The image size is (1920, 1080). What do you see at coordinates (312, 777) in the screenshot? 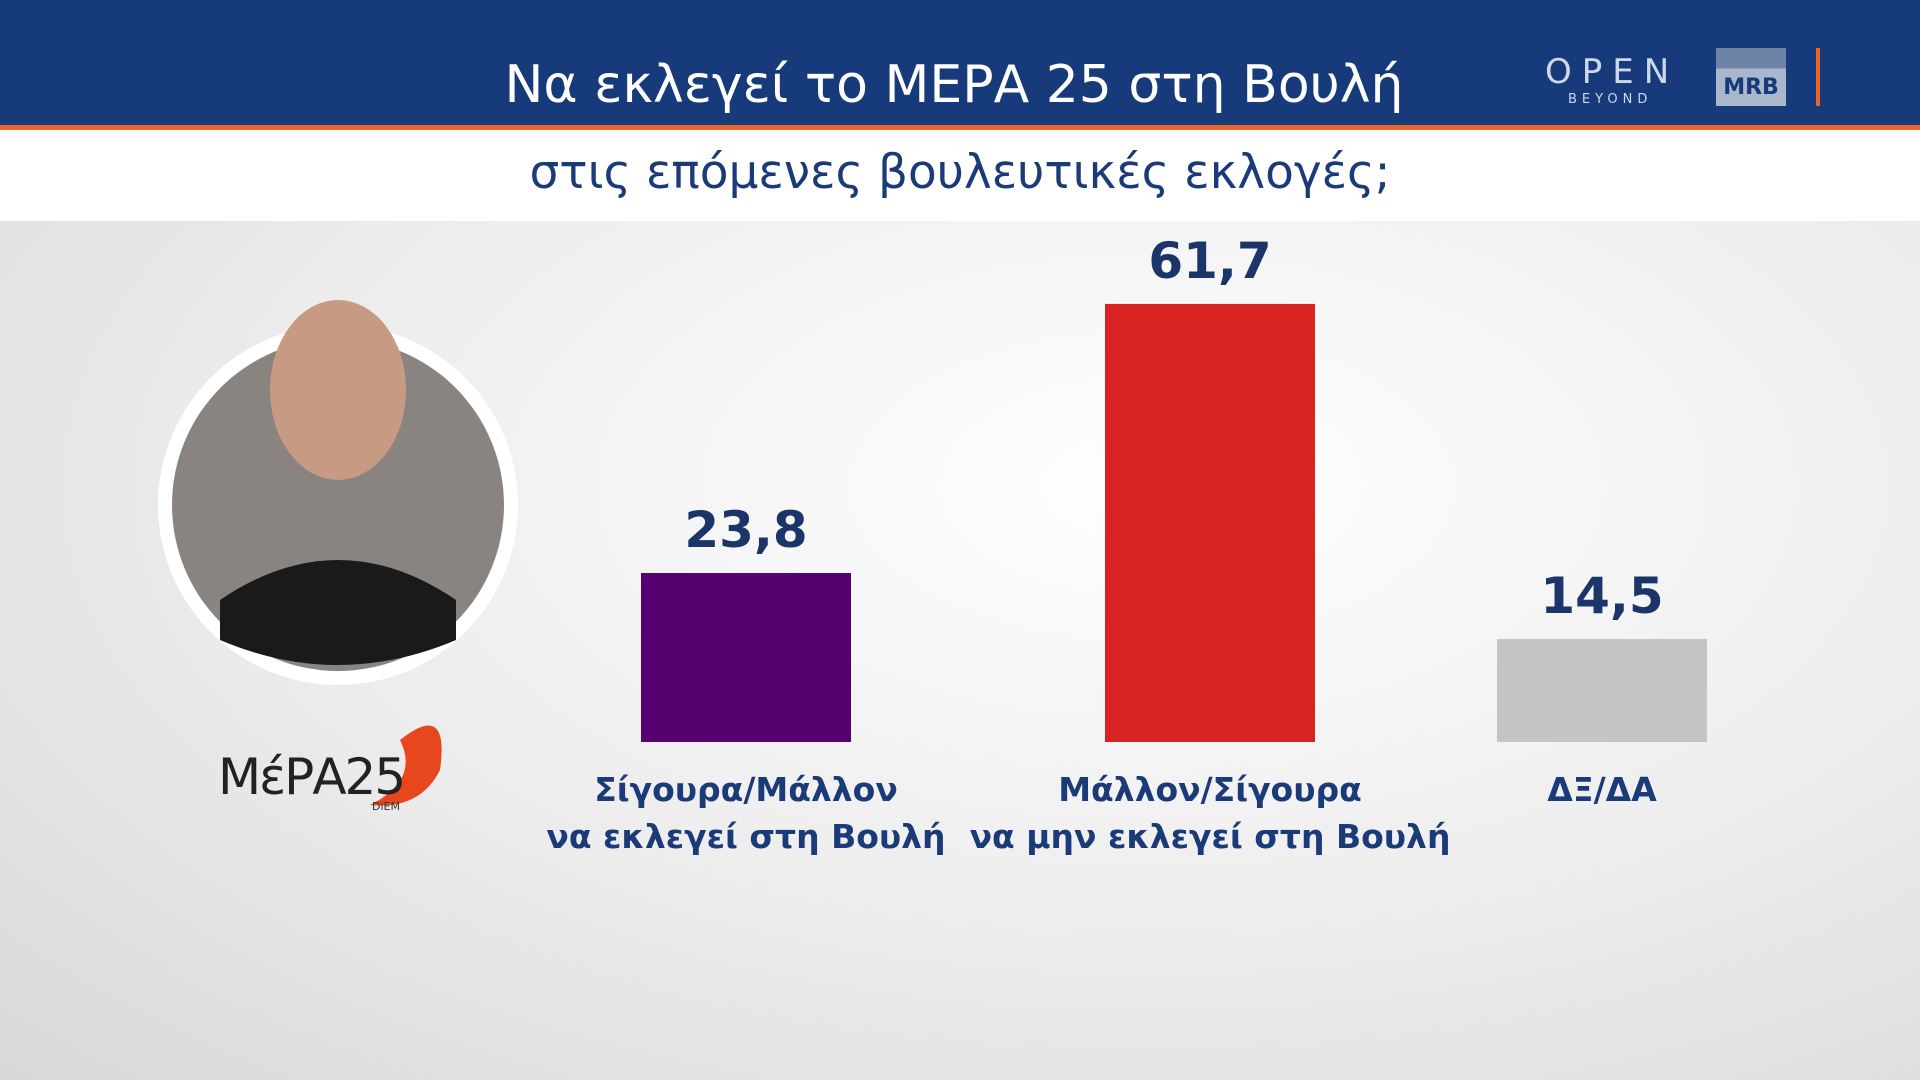
I see `party-logo: ΜέΡΑ25` at bounding box center [312, 777].